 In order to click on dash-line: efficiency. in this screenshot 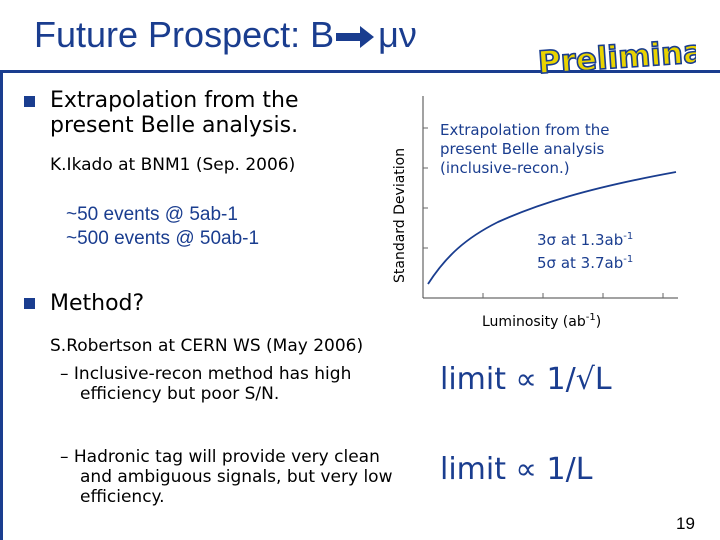, I will do `click(122, 497)`.